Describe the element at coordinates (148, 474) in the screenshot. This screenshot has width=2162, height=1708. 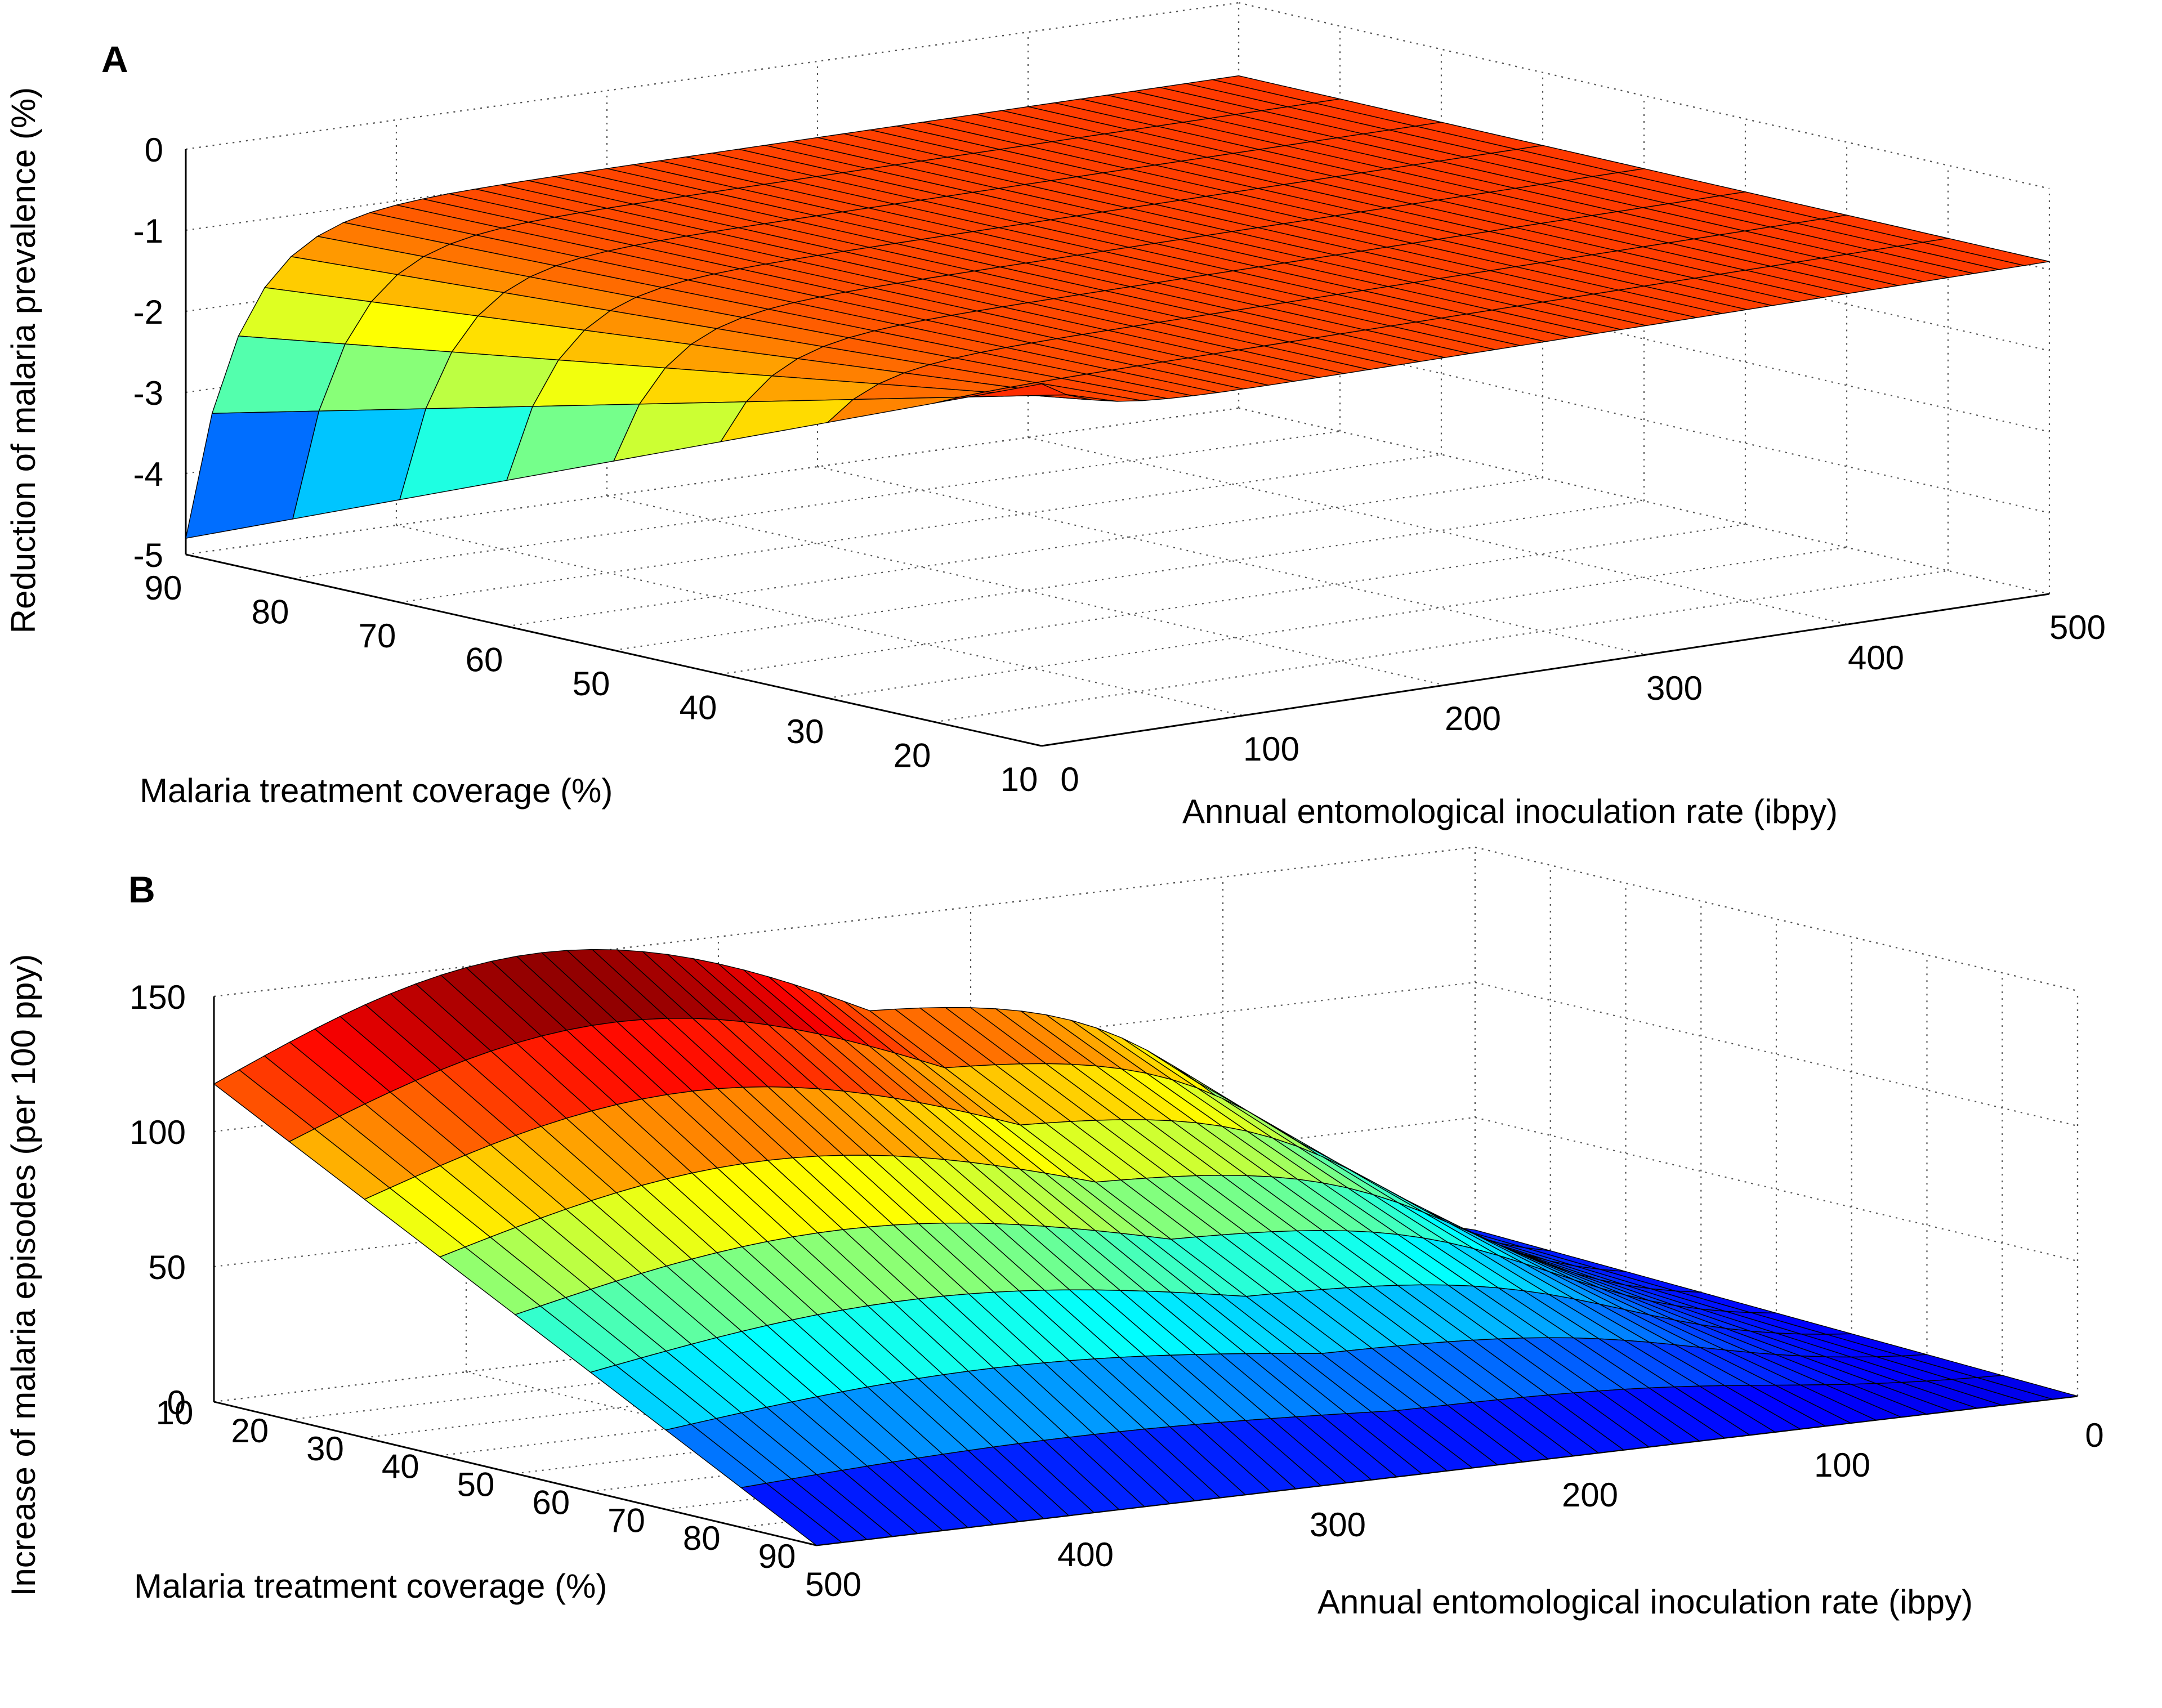
I see `z-tick-label: -4` at that location.